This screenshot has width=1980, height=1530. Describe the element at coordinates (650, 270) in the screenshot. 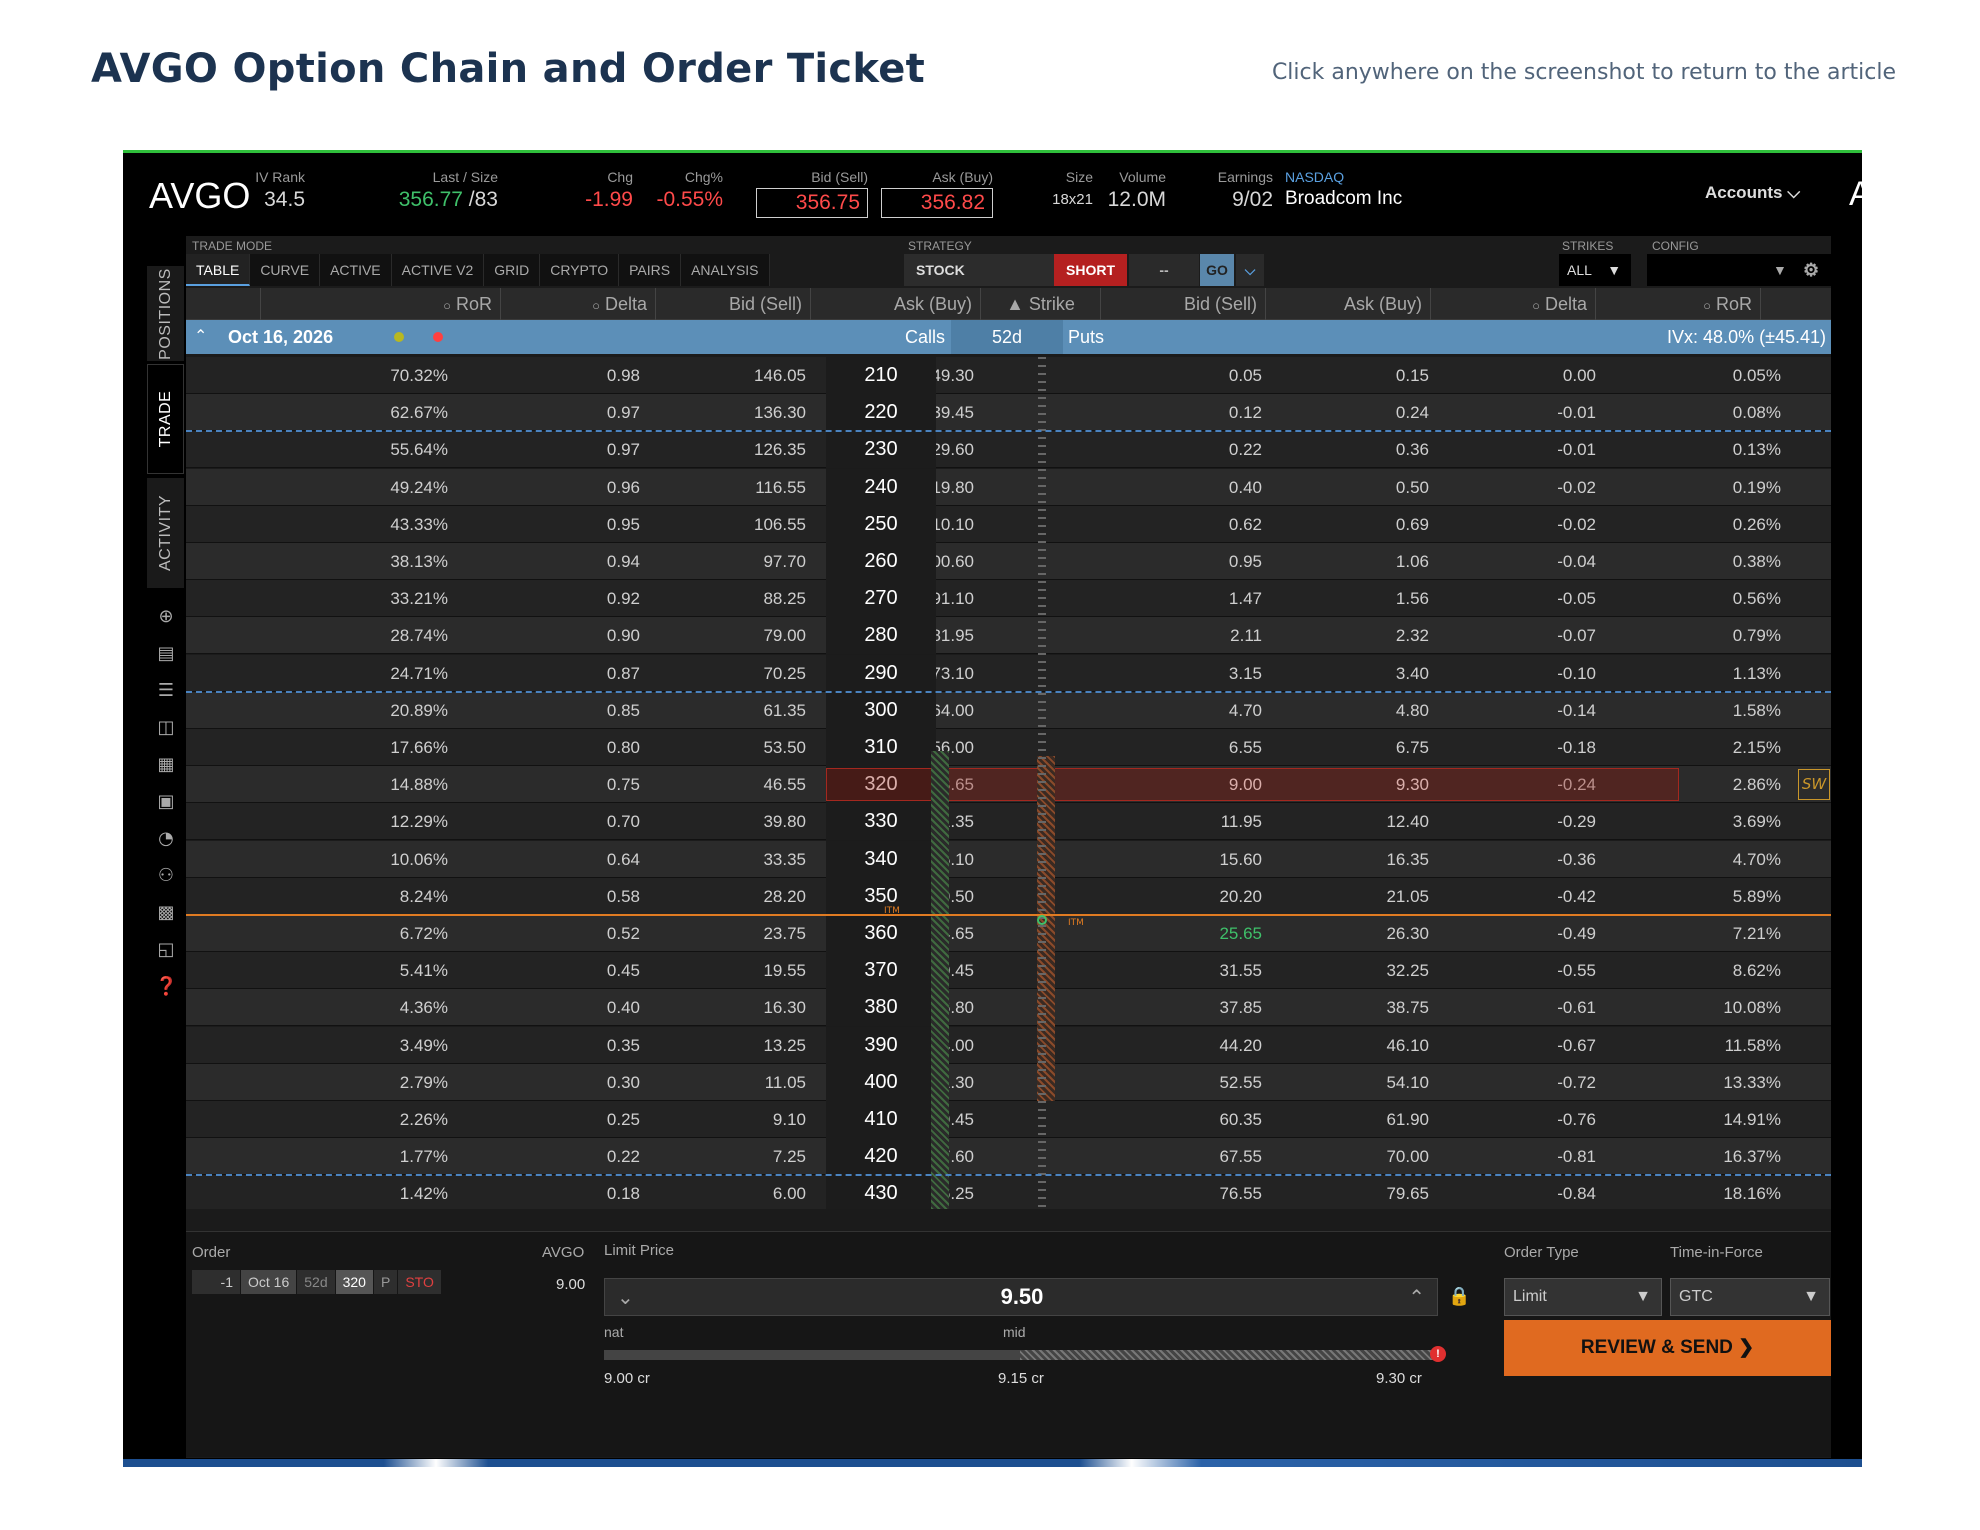

I see `tab-pairs: PAIRS` at that location.